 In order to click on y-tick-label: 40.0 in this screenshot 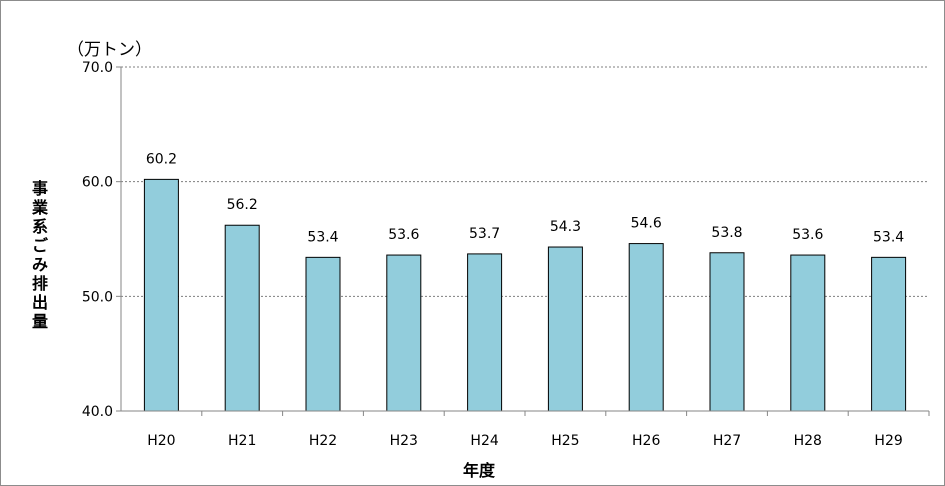, I will do `click(97, 412)`.